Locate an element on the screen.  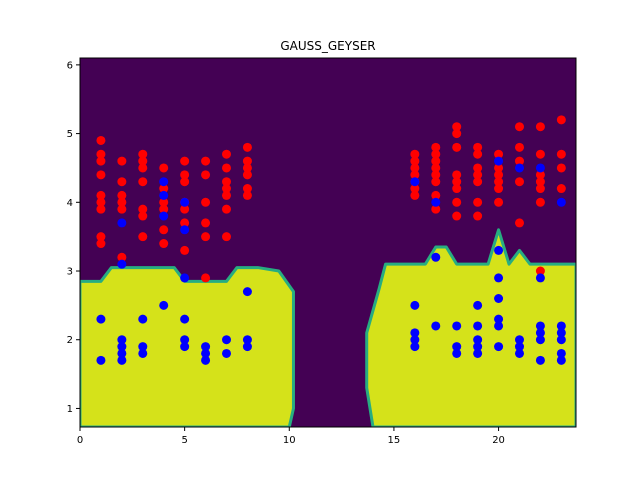
y-tick-label: 6 is located at coordinates (70, 65).